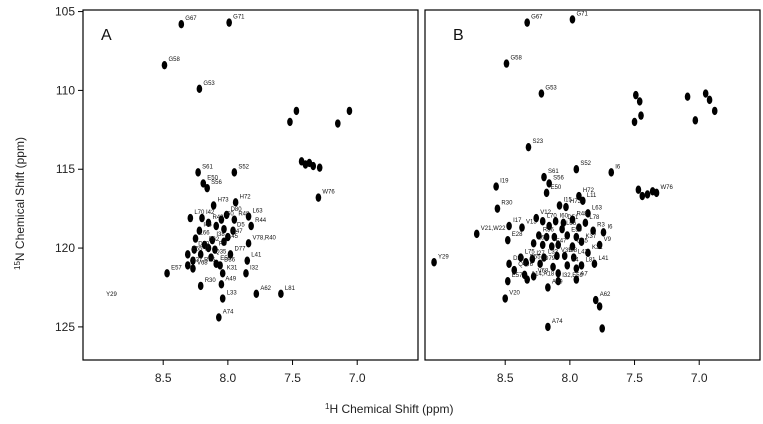  Describe the element at coordinates (594, 218) in the screenshot. I see `peak-label: L78` at that location.